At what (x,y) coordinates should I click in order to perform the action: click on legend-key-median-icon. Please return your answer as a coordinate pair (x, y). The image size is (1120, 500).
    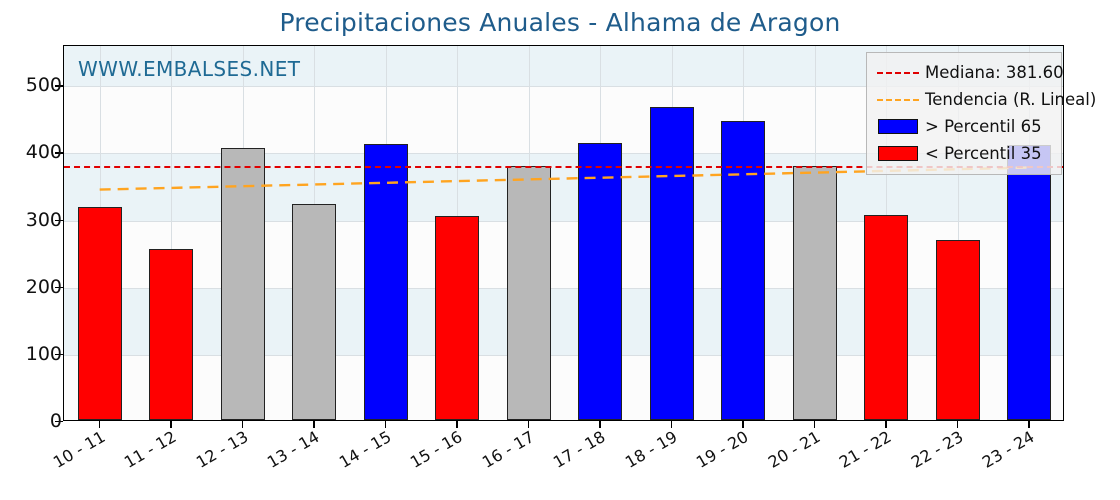
    Looking at the image, I should click on (898, 72).